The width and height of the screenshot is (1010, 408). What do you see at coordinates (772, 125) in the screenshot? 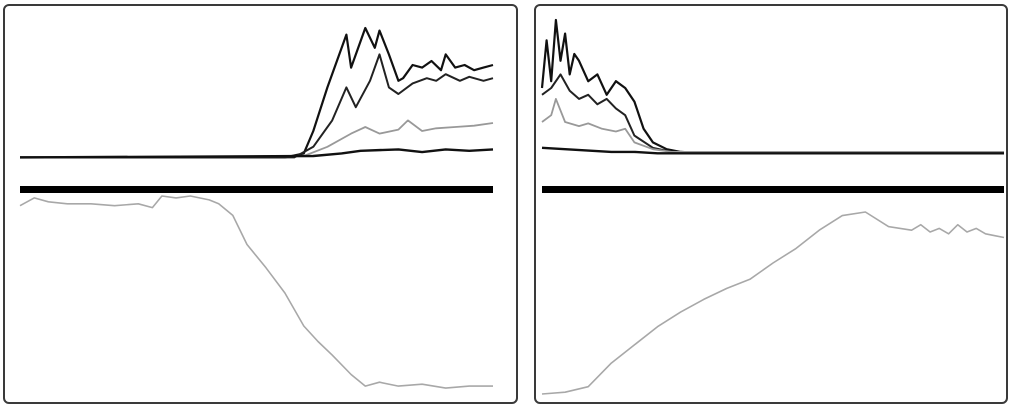
I see `right-traces-series-3-line` at bounding box center [772, 125].